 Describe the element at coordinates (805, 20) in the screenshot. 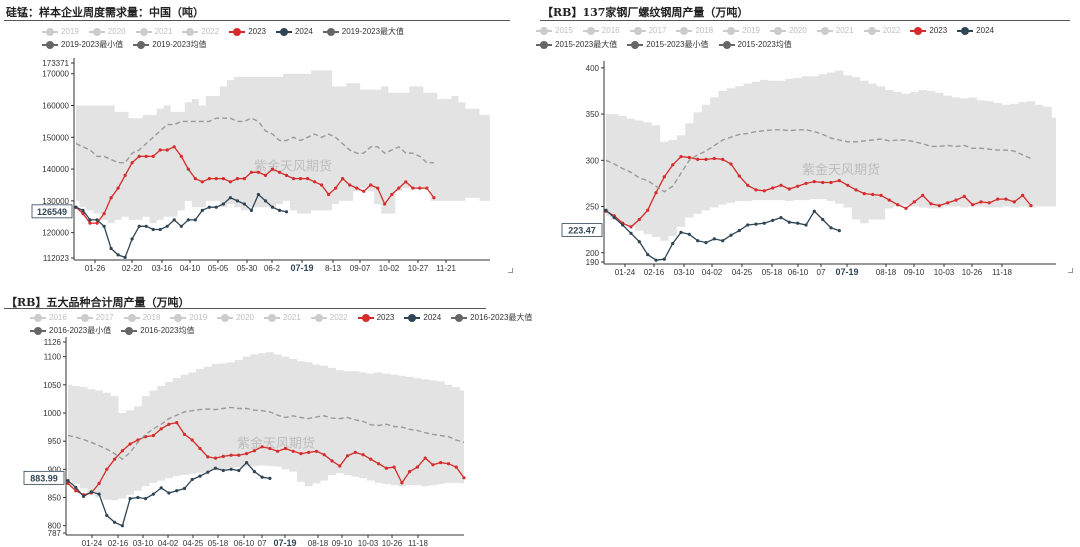

I see `title-divider` at that location.